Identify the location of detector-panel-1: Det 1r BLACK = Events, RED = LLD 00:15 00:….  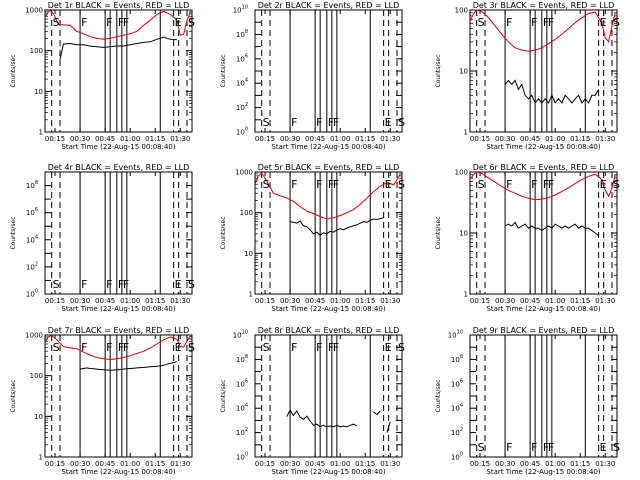
(102, 76).